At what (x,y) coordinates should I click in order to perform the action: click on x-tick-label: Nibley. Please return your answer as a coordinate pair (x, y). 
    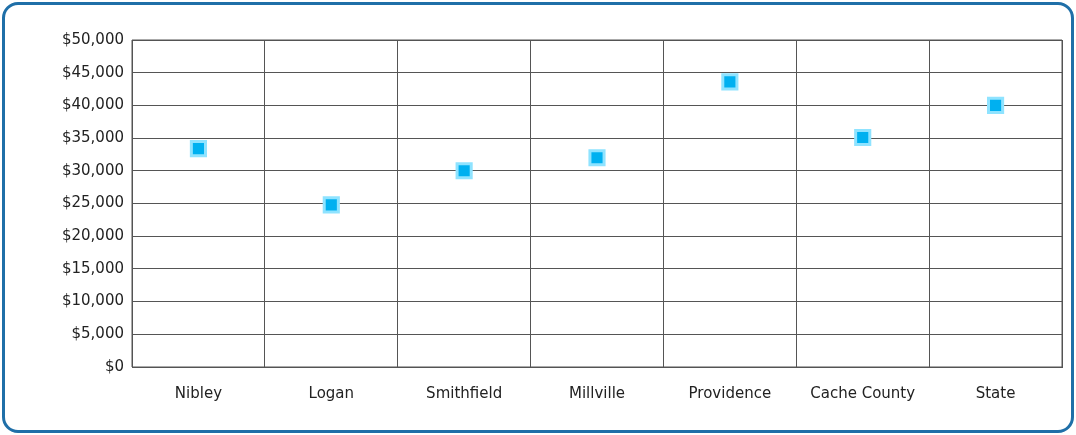
    Looking at the image, I should click on (198, 392).